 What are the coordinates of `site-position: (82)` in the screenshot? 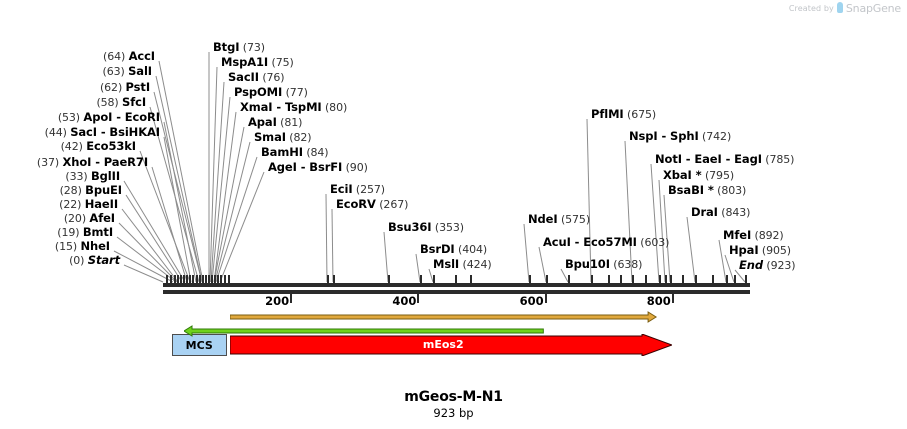 It's located at (298, 137).